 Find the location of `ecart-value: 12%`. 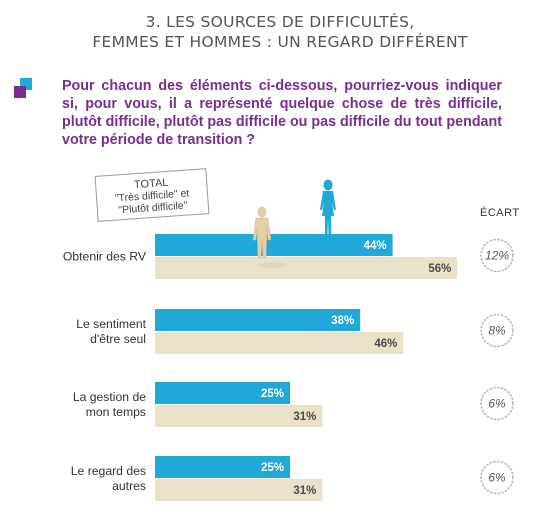

ecart-value: 12% is located at coordinates (497, 256).